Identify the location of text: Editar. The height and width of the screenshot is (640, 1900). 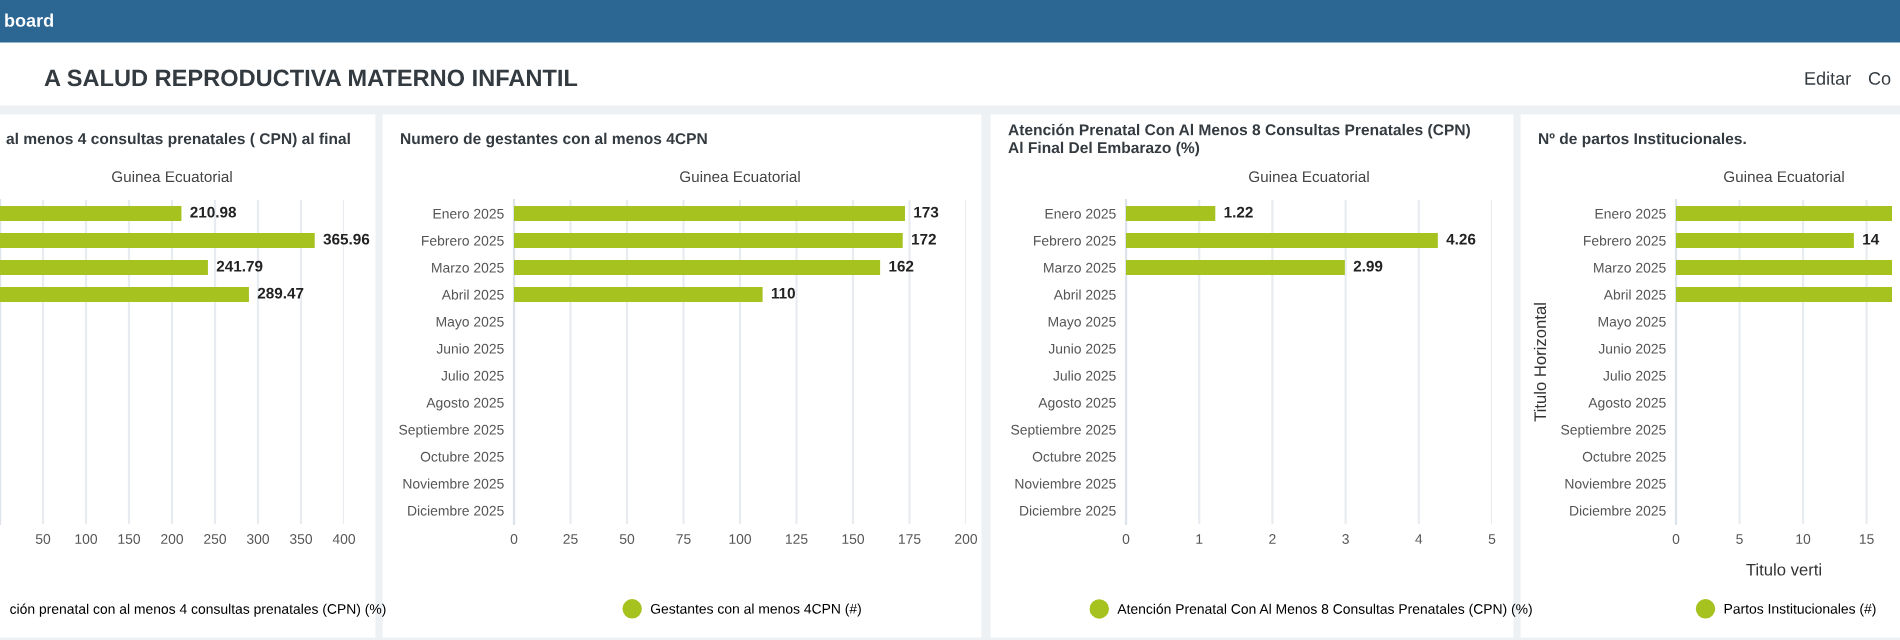
(1828, 78).